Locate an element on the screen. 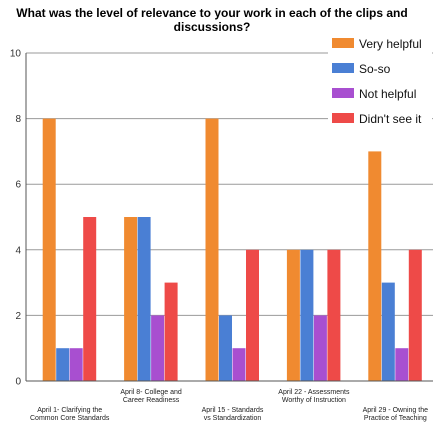 The width and height of the screenshot is (441, 432). y-tick-label: 2 is located at coordinates (18, 316).